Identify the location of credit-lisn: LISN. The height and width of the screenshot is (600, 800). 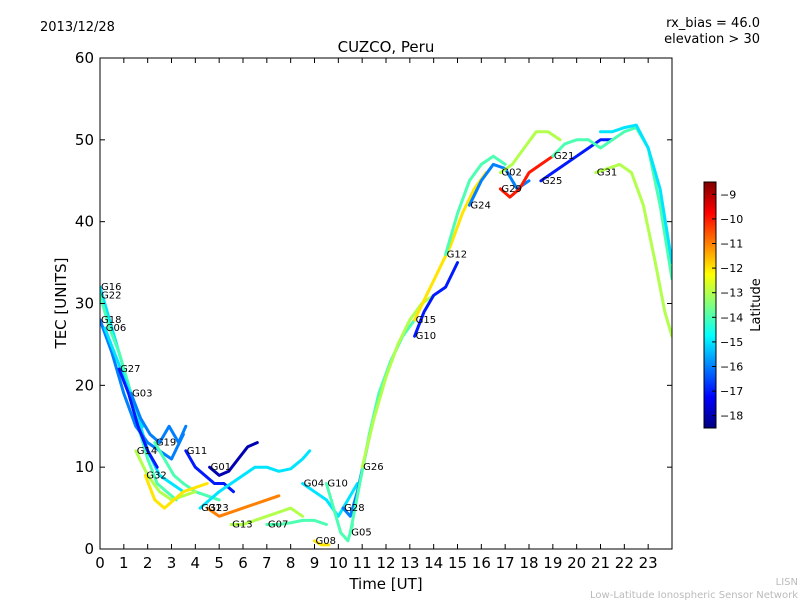
(787, 582).